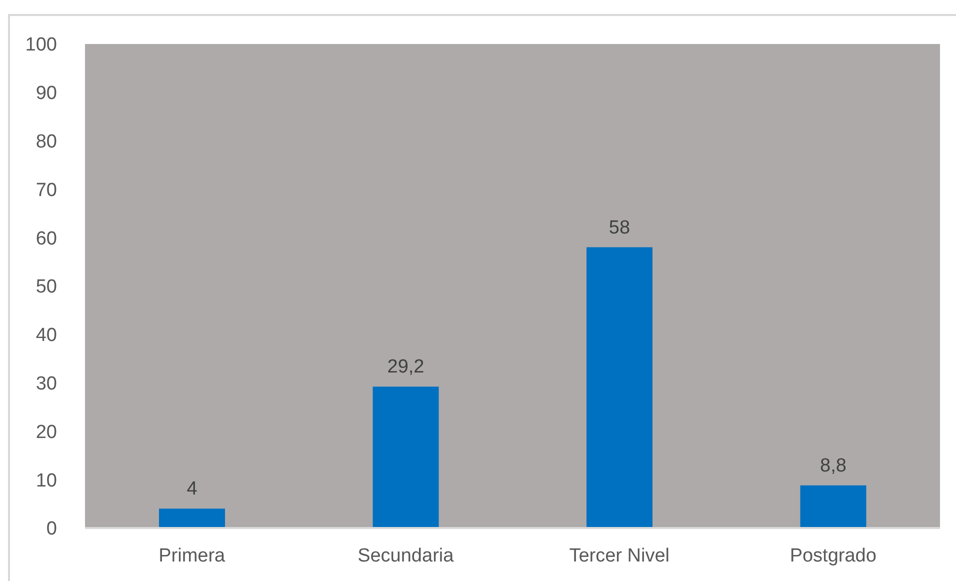 This screenshot has height=581, width=956. Describe the element at coordinates (46, 384) in the screenshot. I see `y-tick-label: 30` at that location.